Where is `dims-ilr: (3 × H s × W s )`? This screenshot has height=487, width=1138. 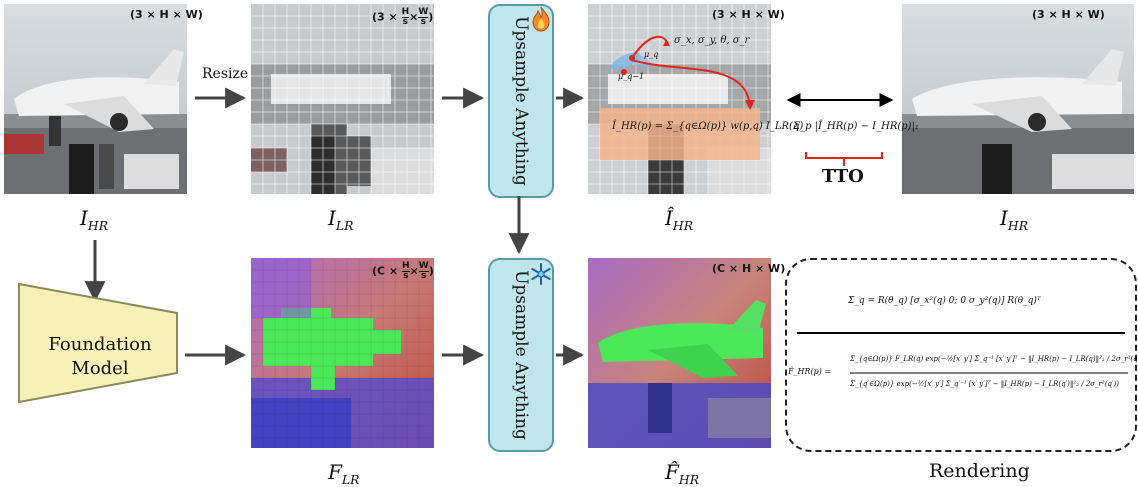
dims-ilr: (3 × H s × W s ) is located at coordinates (403, 17).